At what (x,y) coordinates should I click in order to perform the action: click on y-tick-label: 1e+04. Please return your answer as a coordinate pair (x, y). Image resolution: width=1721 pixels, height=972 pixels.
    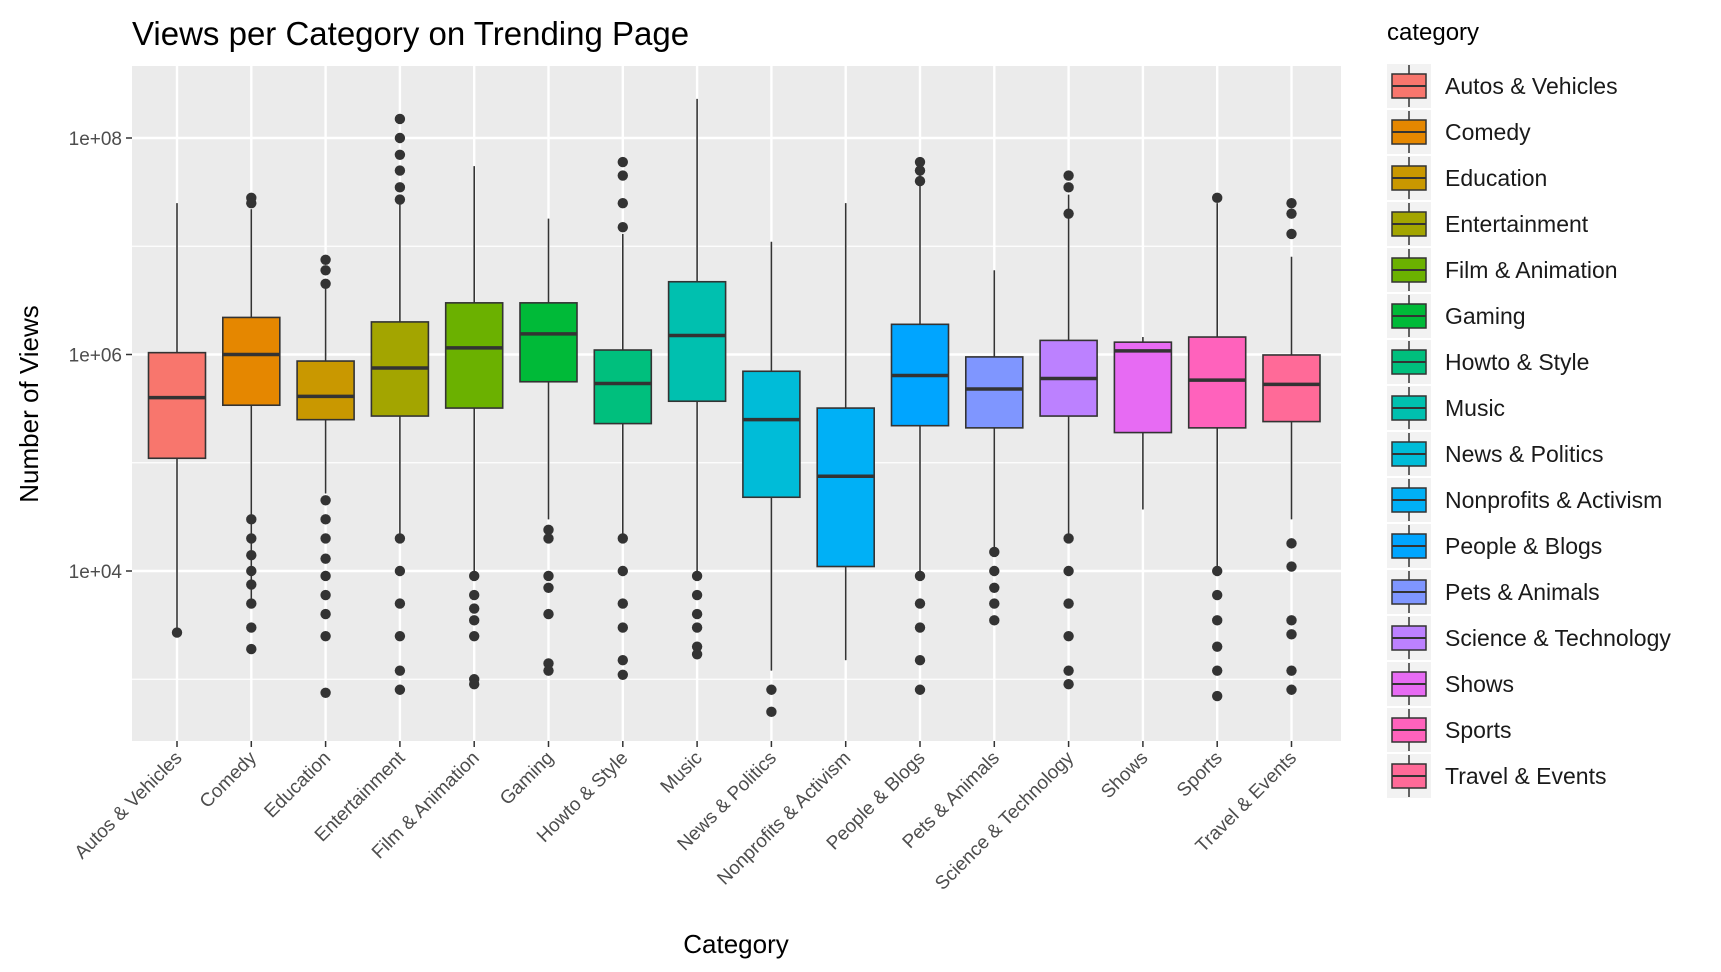
    Looking at the image, I should click on (96, 572).